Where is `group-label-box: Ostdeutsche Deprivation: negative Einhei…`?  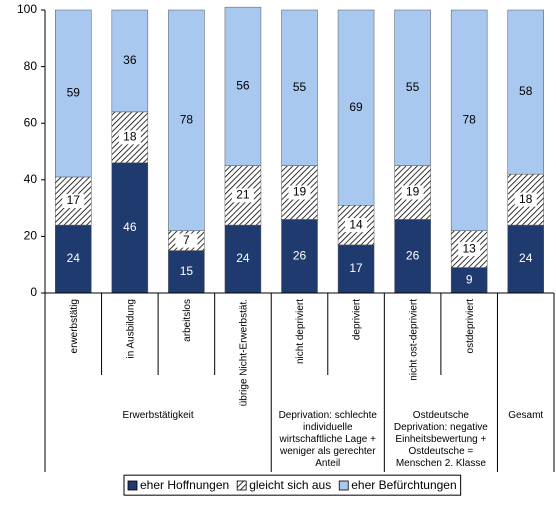
group-label-box: Ostdeutsche Deprivation: negative Einhei… is located at coordinates (440, 439).